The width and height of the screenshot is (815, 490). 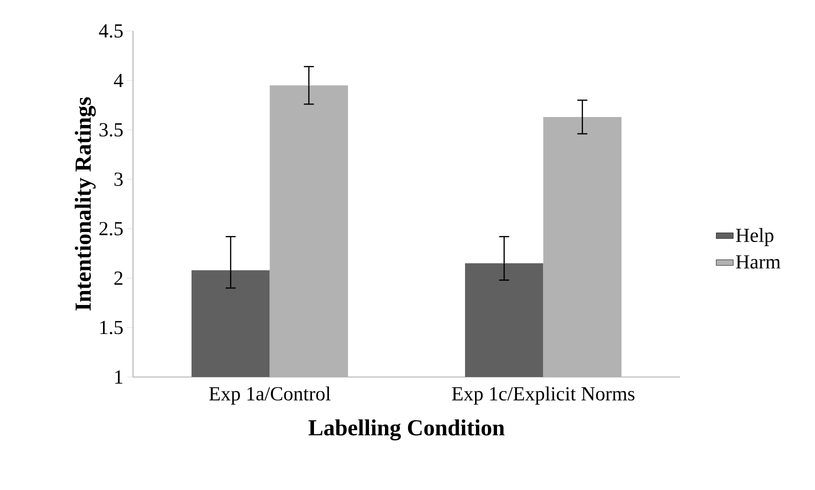 I want to click on y-tick-label: 3.5, so click(x=111, y=130).